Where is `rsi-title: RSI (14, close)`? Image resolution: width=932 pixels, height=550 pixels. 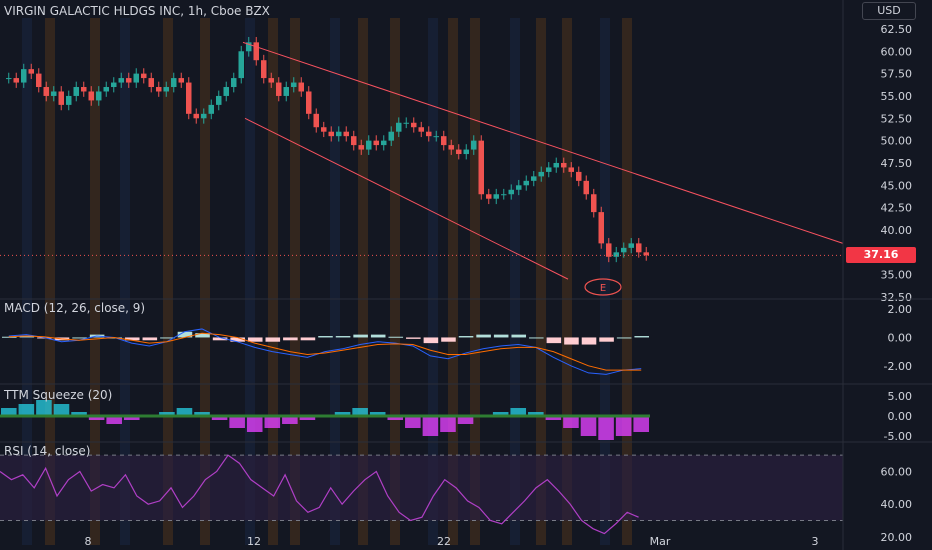 rsi-title: RSI (14, close) is located at coordinates (47, 451).